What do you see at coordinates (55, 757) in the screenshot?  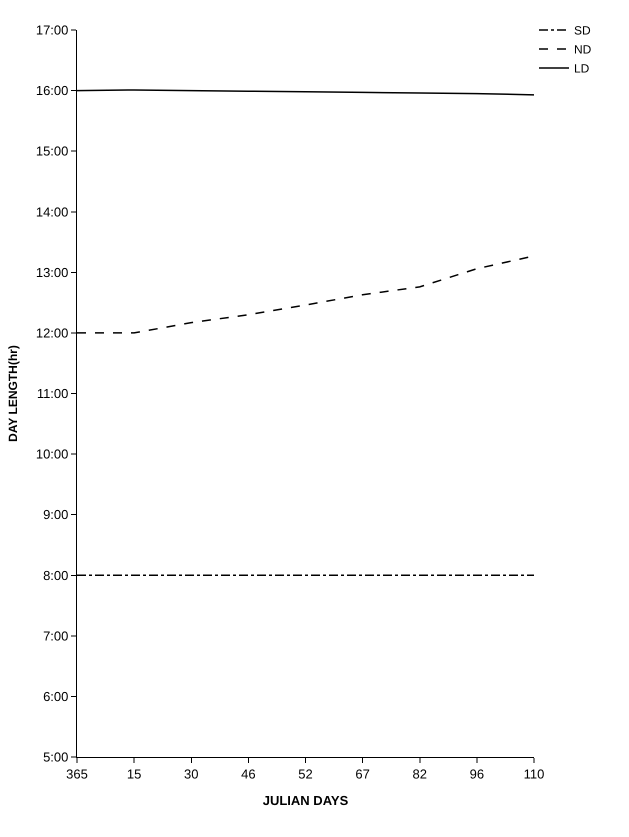 I see `y-tick-label: 5:00` at bounding box center [55, 757].